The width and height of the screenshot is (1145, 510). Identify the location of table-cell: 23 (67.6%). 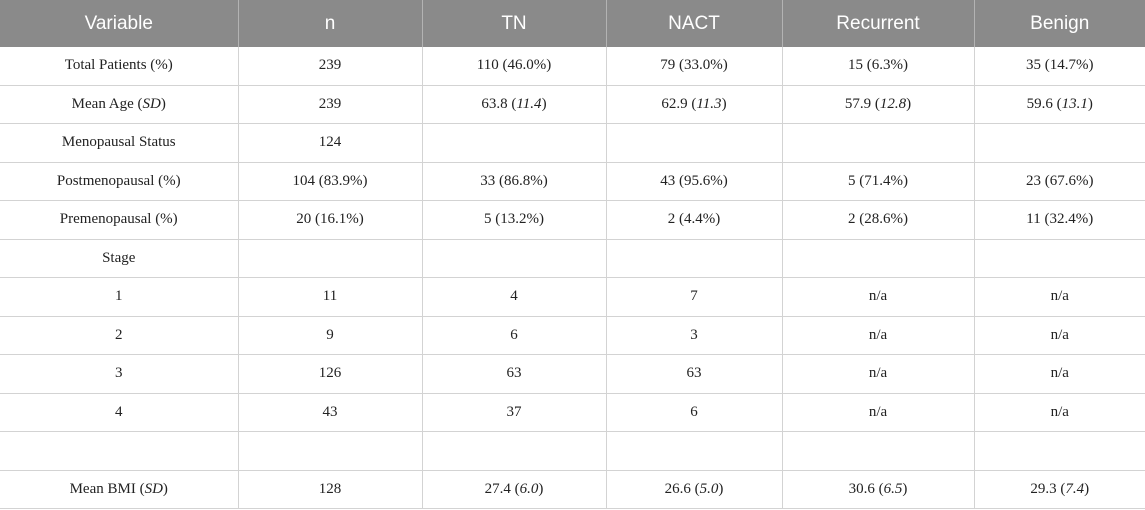
(1059, 181).